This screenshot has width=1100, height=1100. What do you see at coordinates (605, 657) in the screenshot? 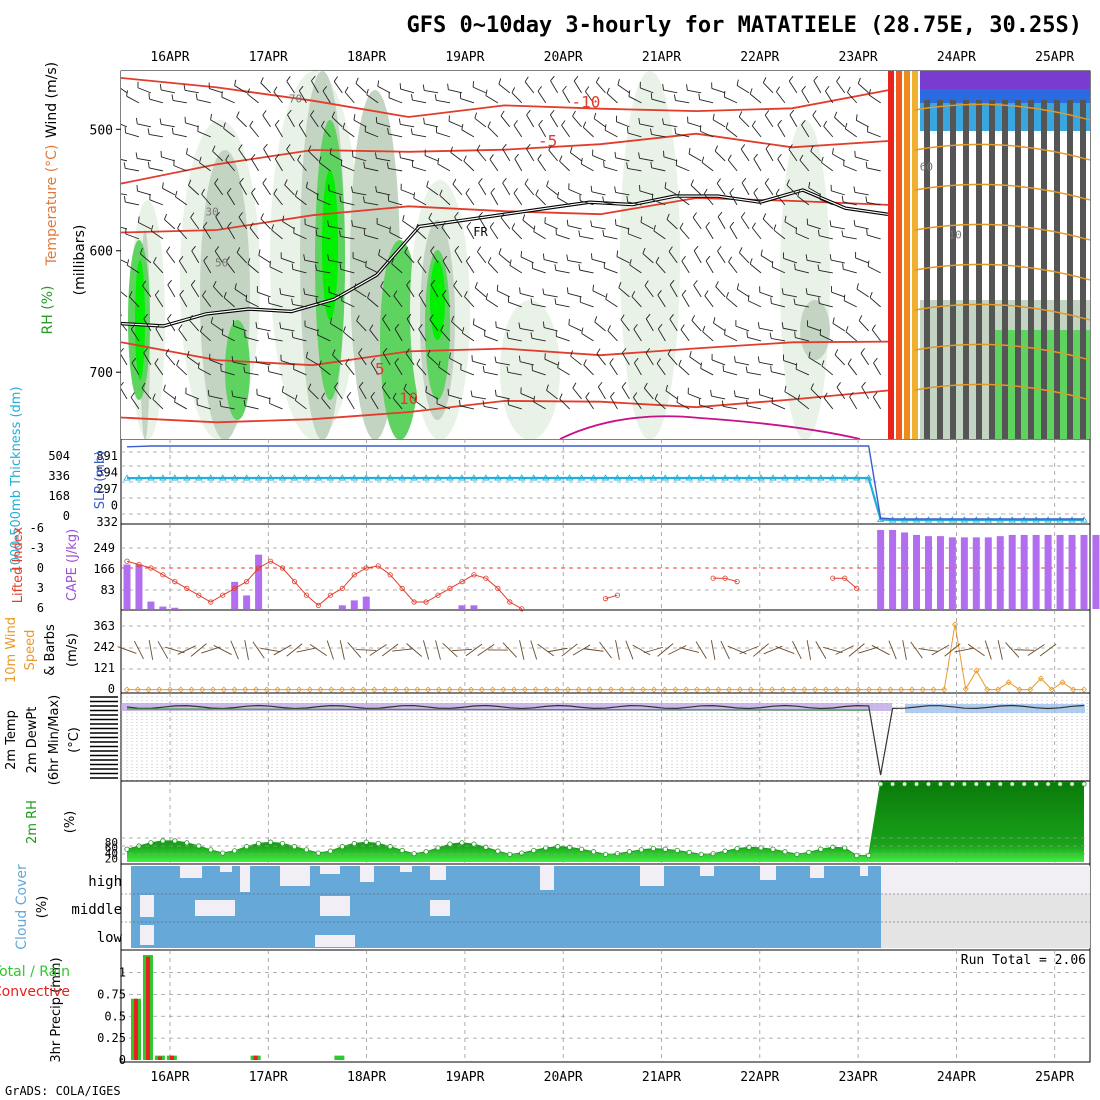
I see `wind-speed-line` at bounding box center [605, 657].